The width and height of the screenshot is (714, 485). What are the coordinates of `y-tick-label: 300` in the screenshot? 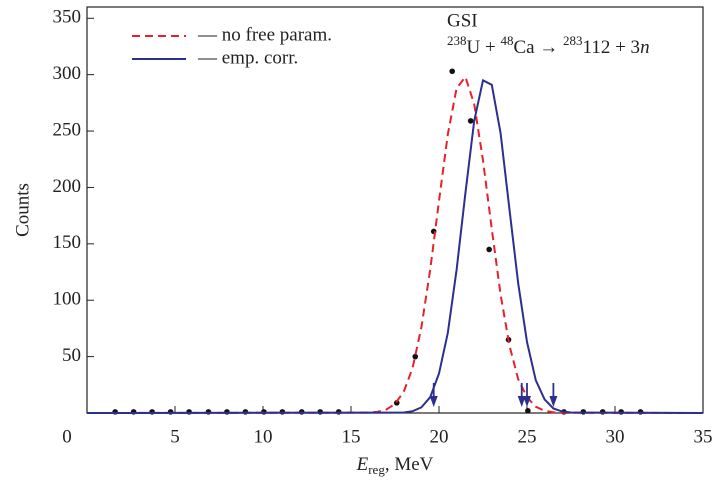 It's located at (67, 73).